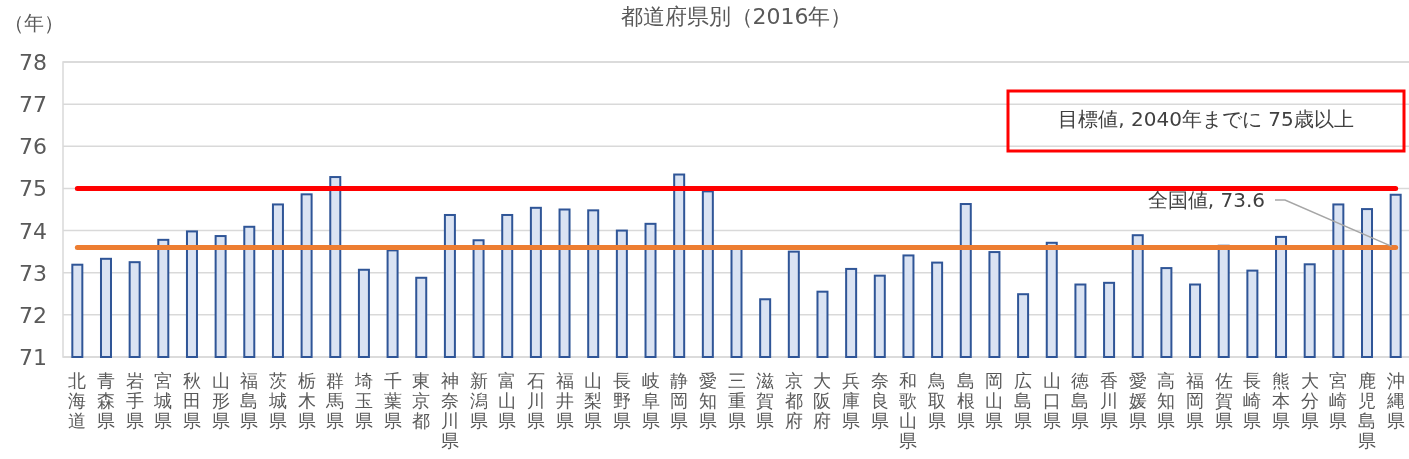 This screenshot has width=1409, height=459. I want to click on x-tick-label: 岩手県, so click(134, 400).